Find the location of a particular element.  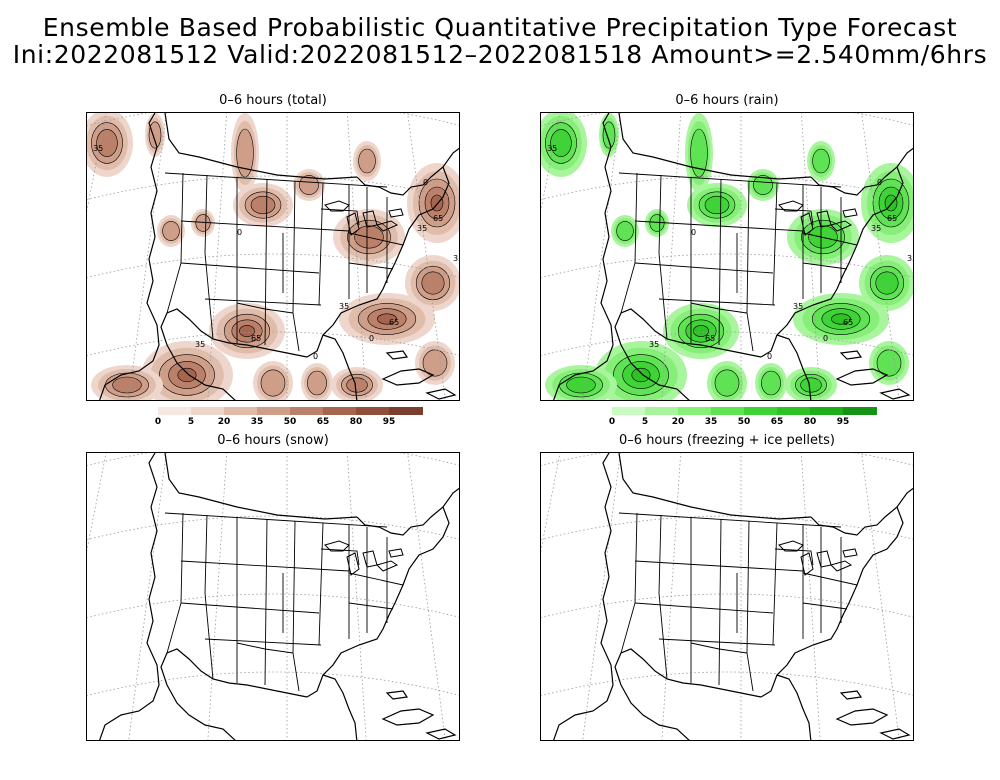

contour-label: 0 is located at coordinates (425, 182).